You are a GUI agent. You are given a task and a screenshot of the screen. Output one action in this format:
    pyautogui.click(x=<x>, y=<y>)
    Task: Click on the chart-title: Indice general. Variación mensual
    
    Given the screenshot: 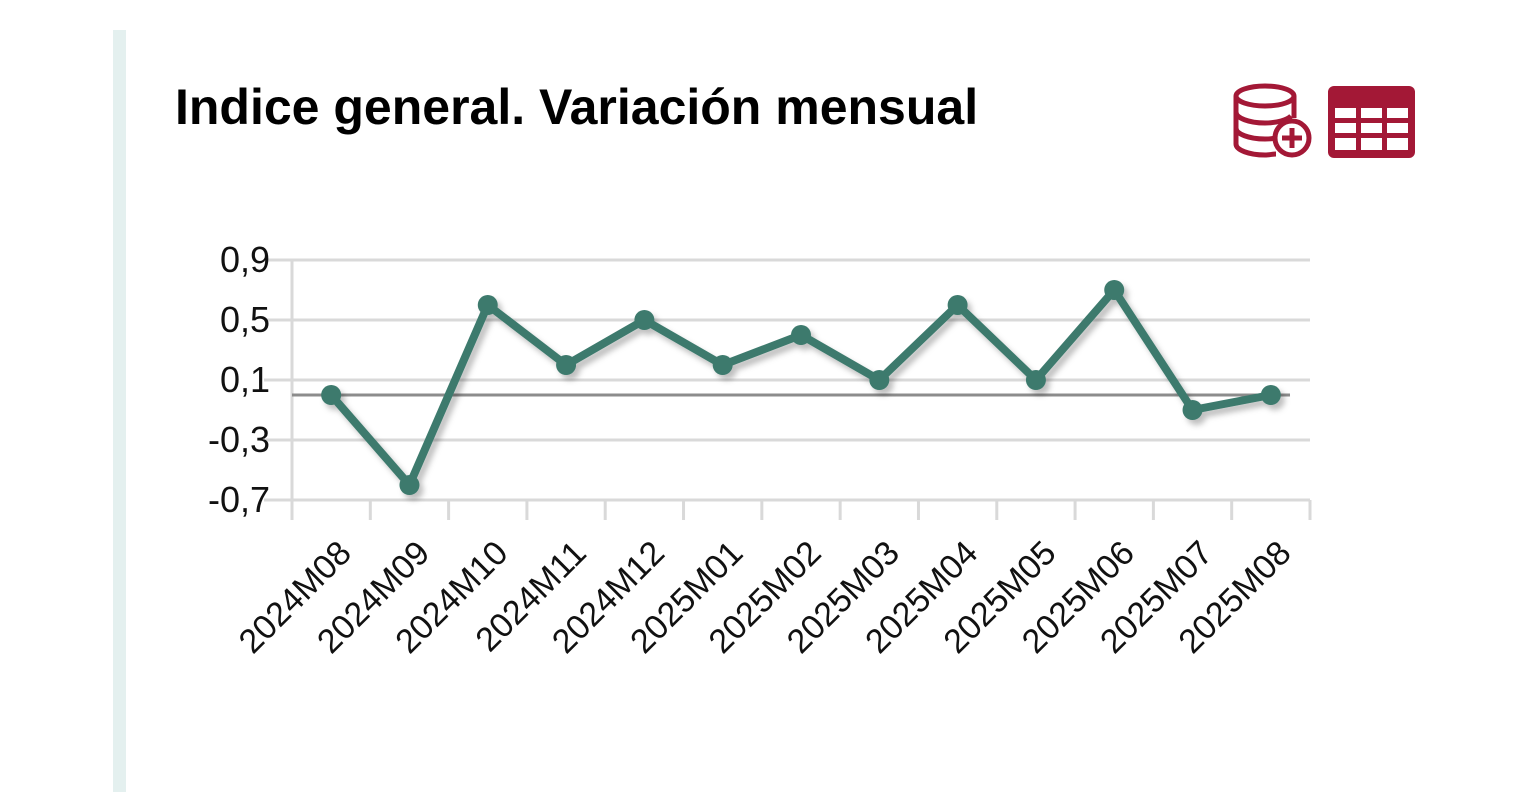 What is the action you would take?
    pyautogui.click(x=577, y=107)
    